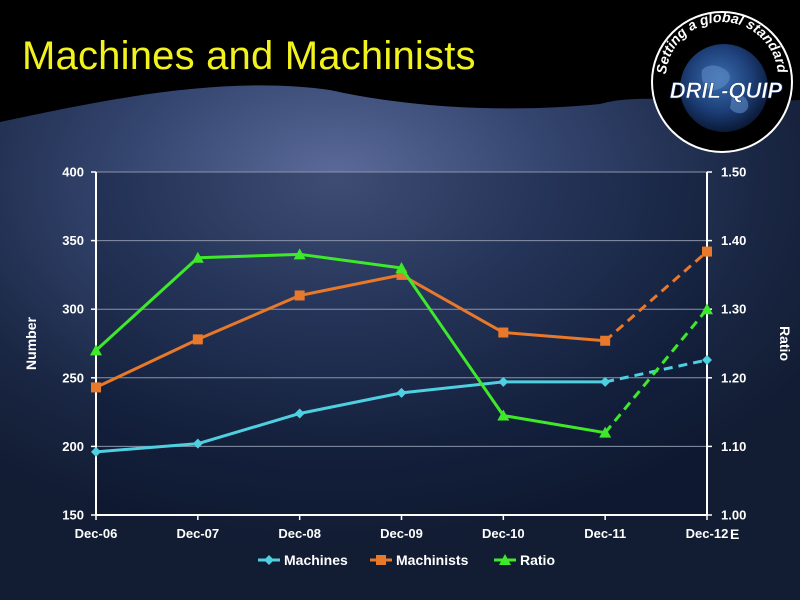 The height and width of the screenshot is (600, 800). What do you see at coordinates (707, 533) in the screenshot?
I see `x-tick-label: Dec-12` at bounding box center [707, 533].